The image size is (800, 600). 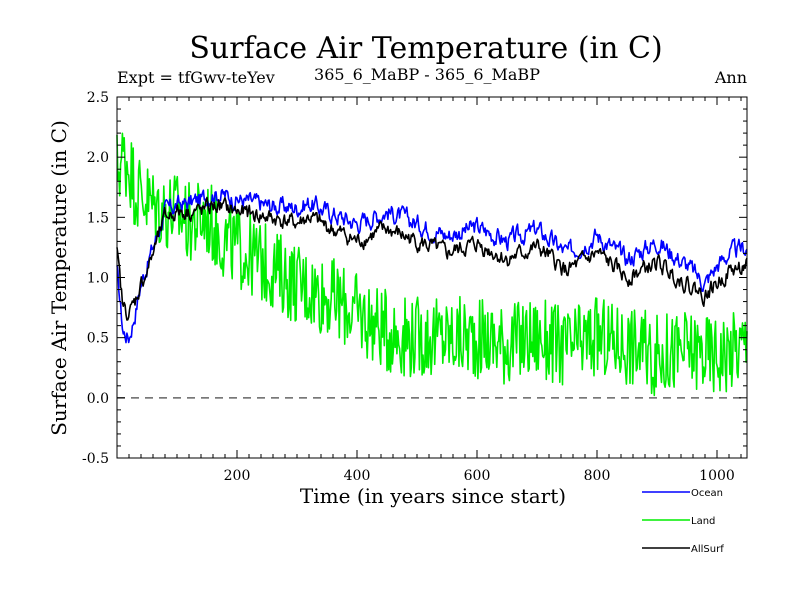 What do you see at coordinates (98, 98) in the screenshot?
I see `y-tick-label: 2.5` at bounding box center [98, 98].